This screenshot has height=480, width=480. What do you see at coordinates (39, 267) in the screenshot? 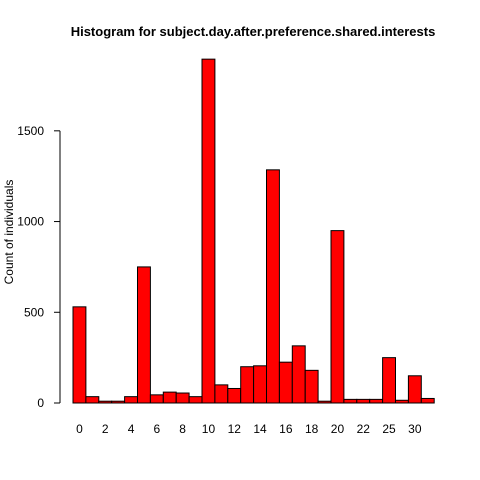
I see `y-axis: 0 500 1000 1500` at bounding box center [39, 267].